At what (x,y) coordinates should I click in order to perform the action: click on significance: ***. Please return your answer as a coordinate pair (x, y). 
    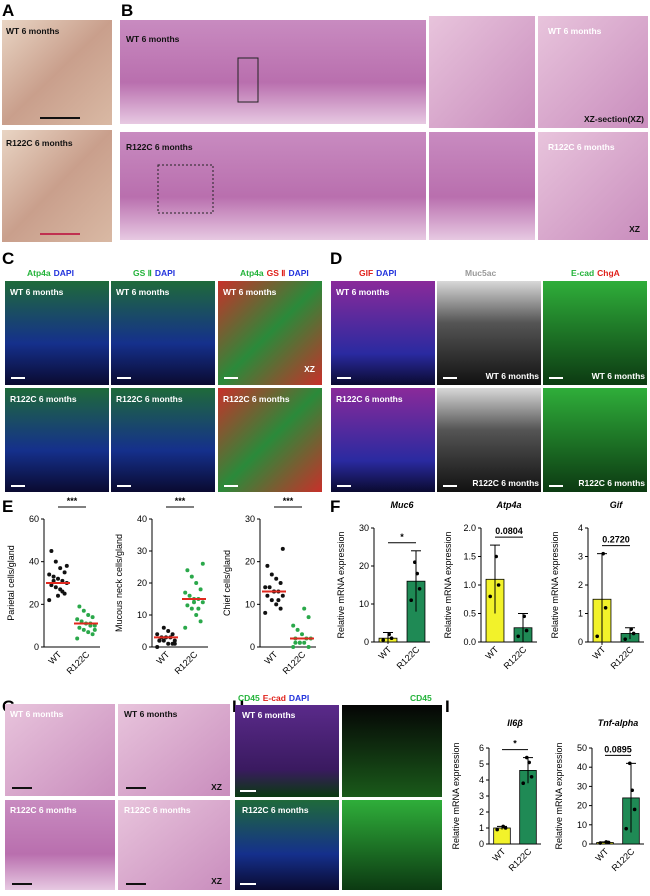
    Looking at the image, I should click on (288, 501).